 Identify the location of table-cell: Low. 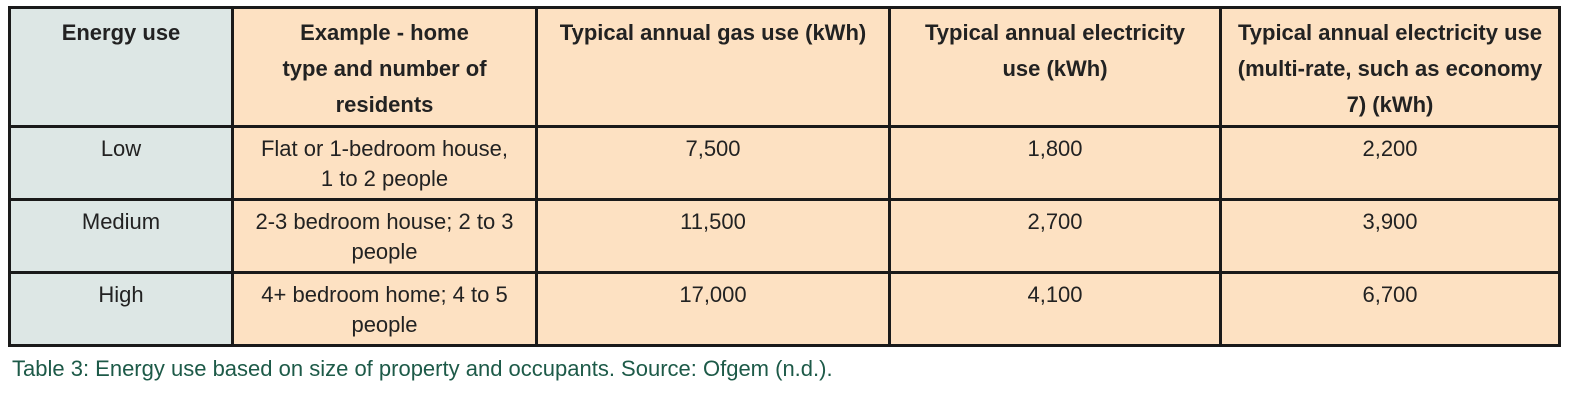
(121, 163).